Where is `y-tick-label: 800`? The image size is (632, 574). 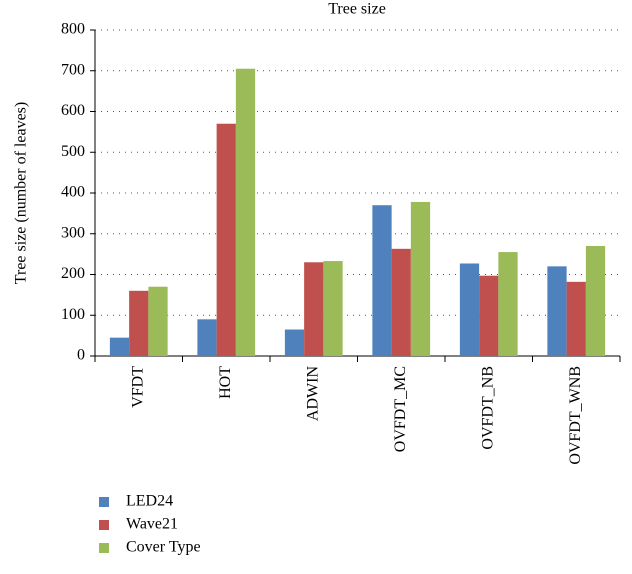 y-tick-label: 800 is located at coordinates (73, 29).